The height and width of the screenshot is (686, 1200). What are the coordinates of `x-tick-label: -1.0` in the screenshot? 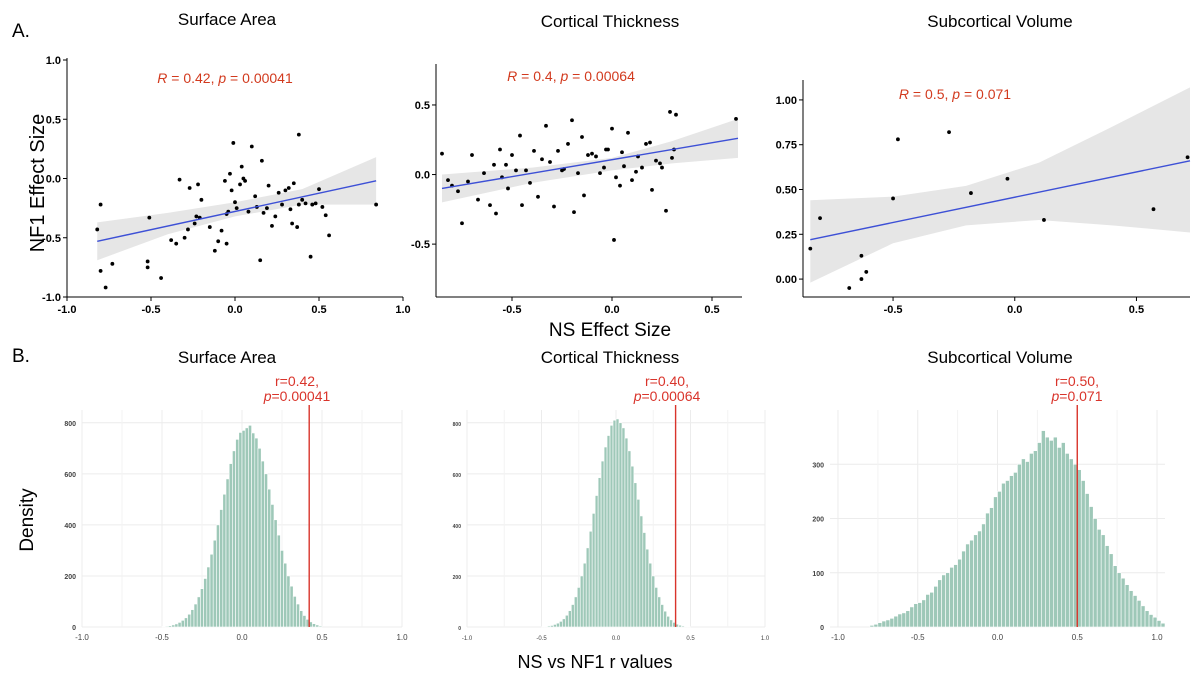 It's located at (467, 639).